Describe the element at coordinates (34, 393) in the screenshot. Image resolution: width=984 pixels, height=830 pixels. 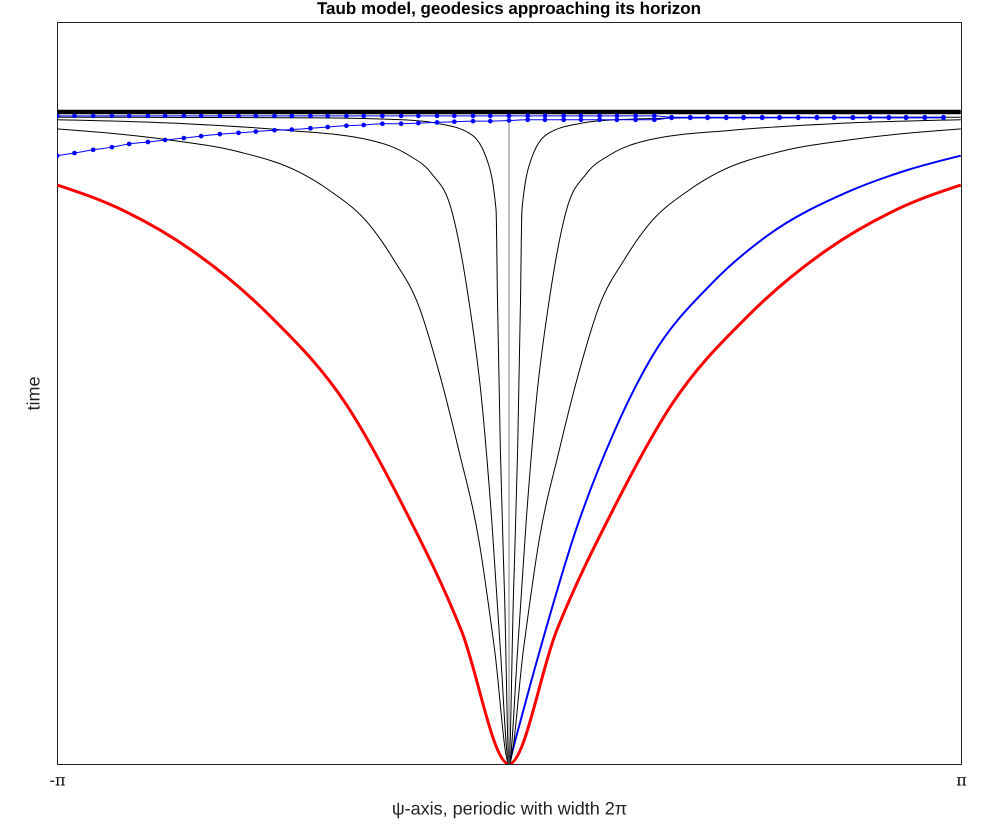
I see `y-axis-title: time` at that location.